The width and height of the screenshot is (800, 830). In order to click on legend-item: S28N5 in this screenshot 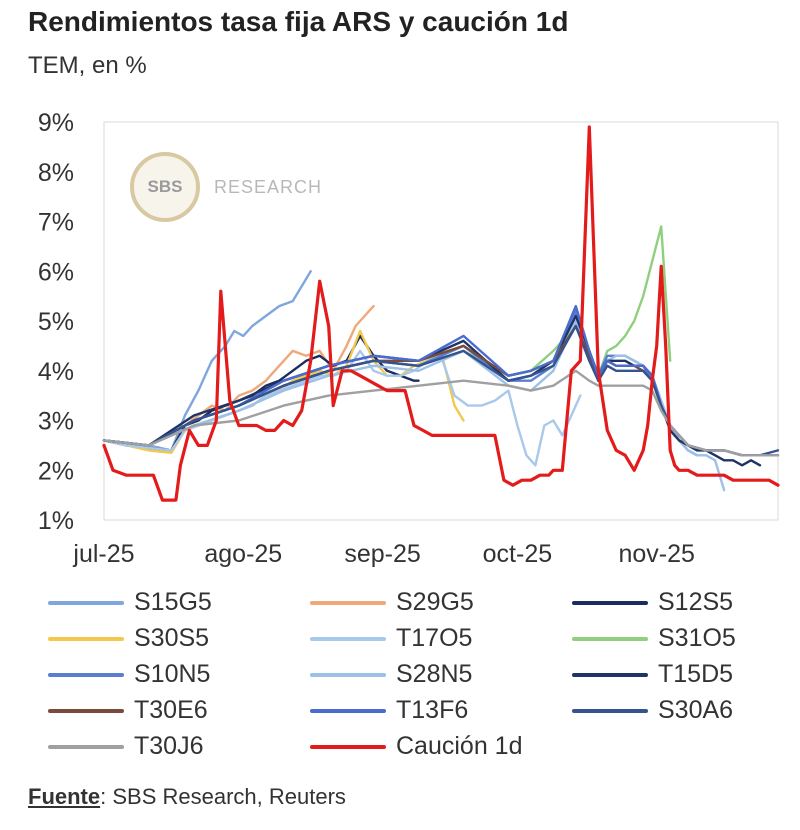, I will do `click(391, 674)`.